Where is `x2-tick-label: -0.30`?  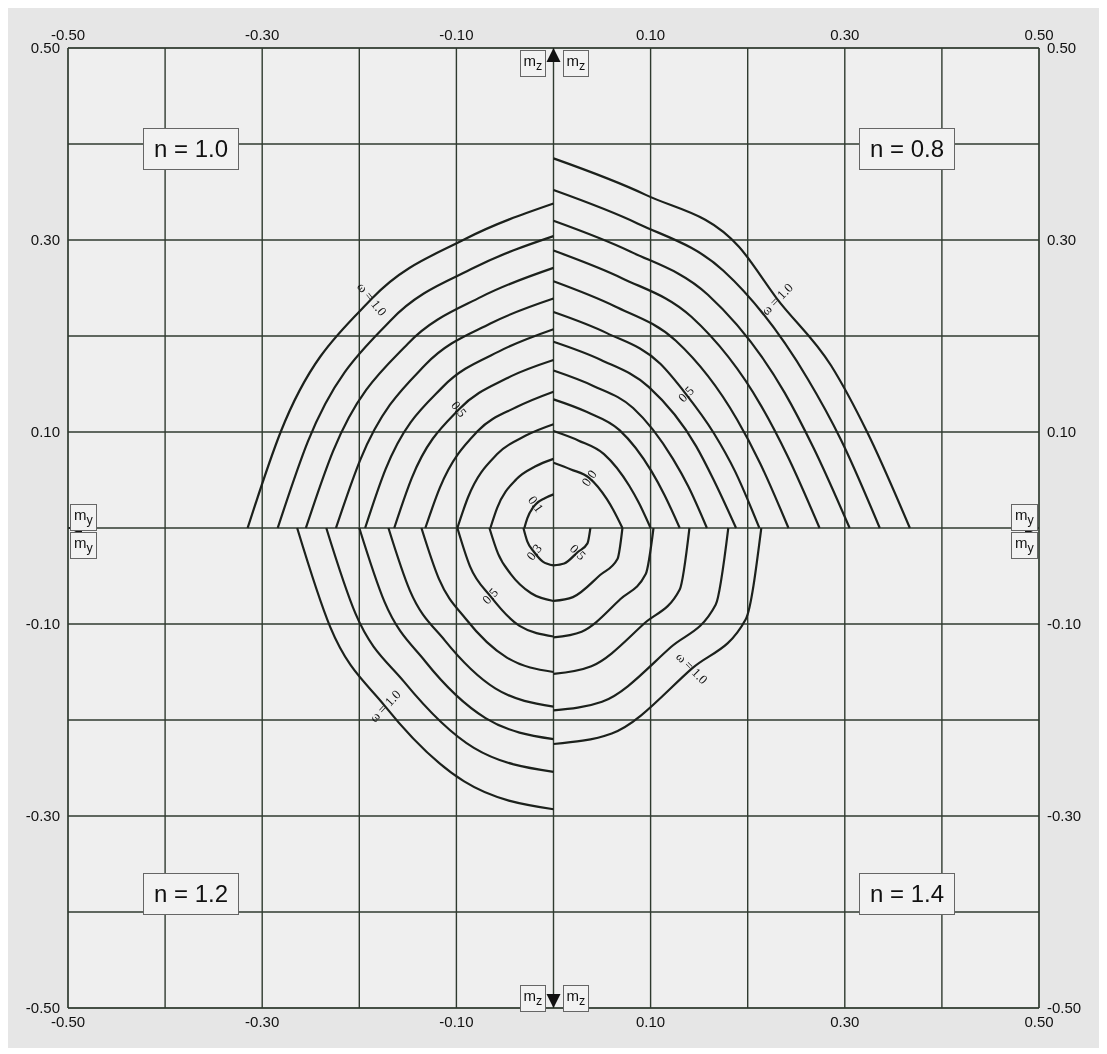 x2-tick-label: -0.30 is located at coordinates (262, 34).